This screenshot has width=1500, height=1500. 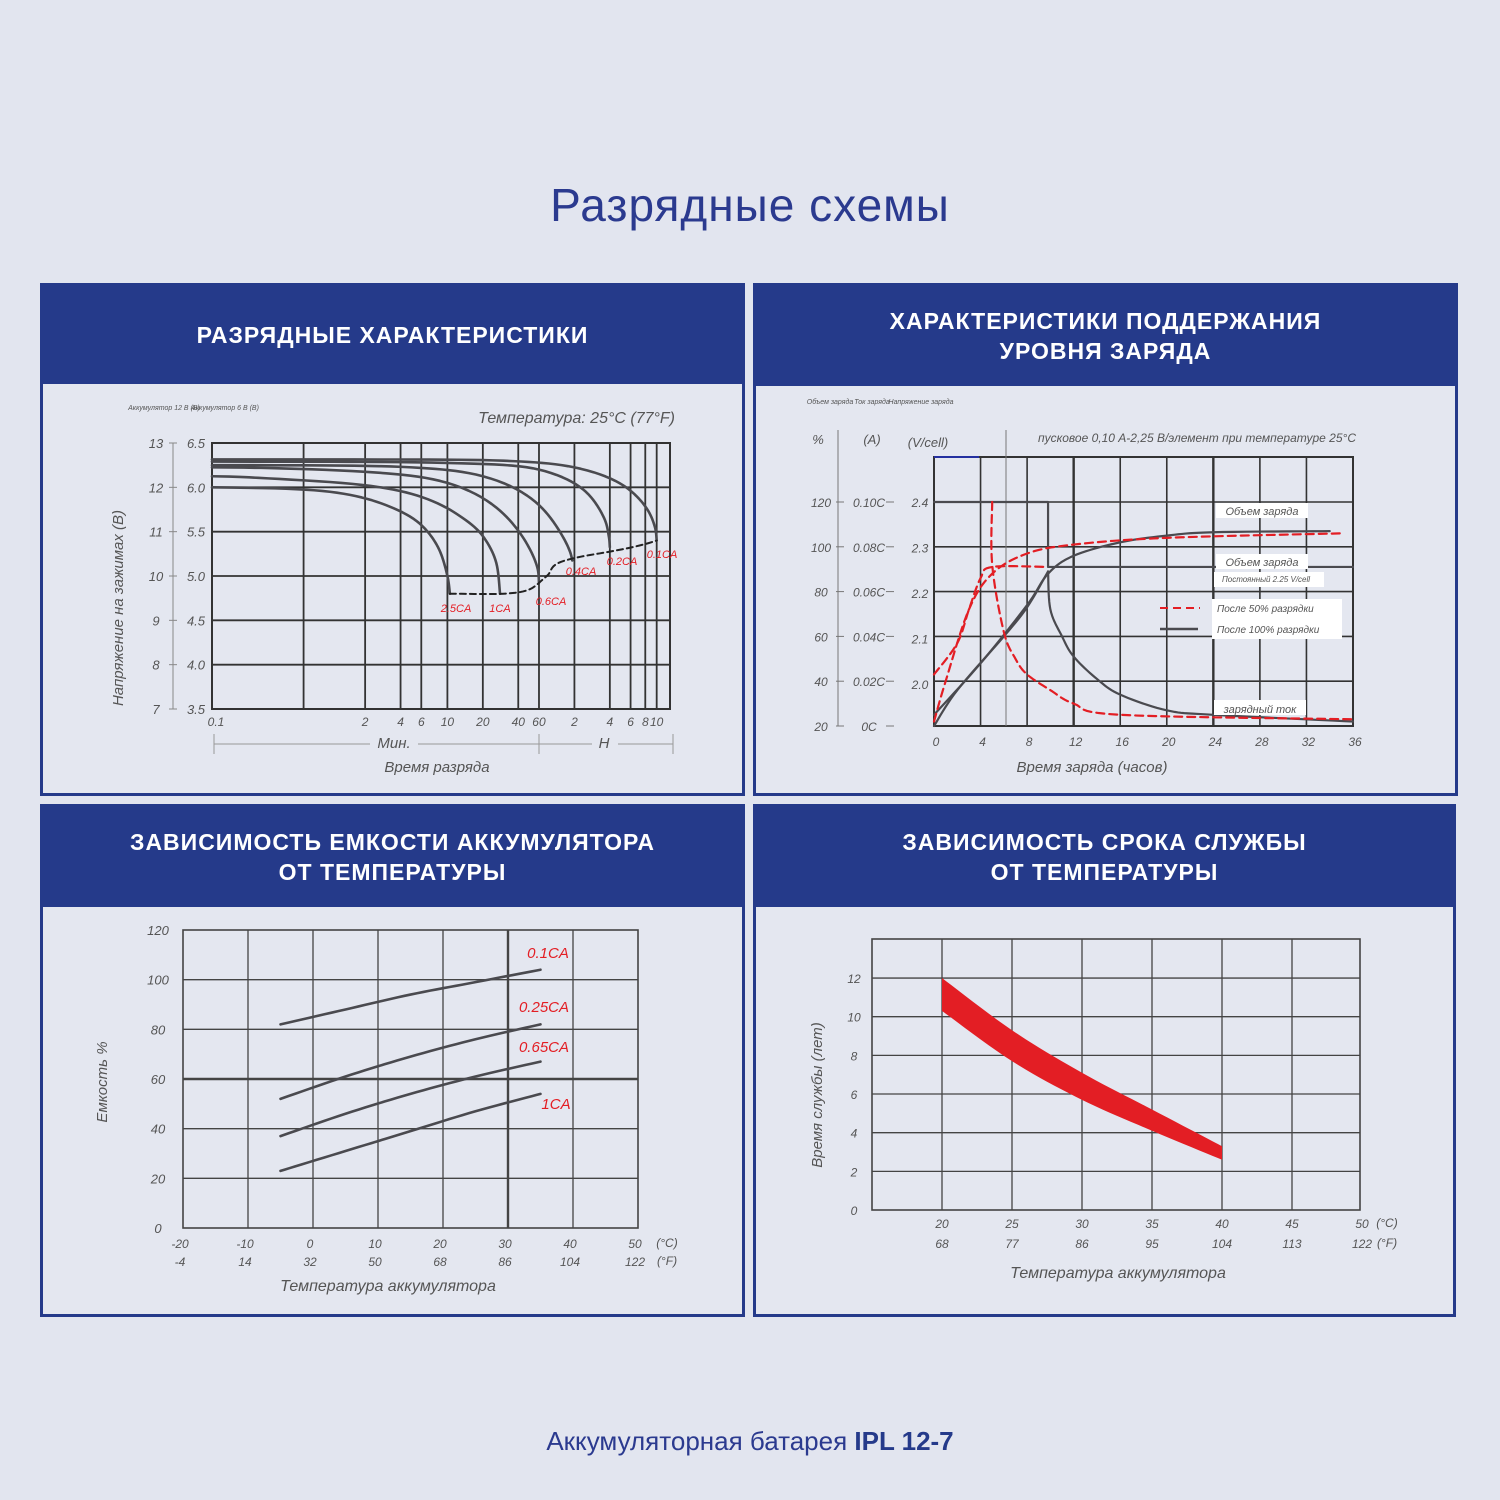 What do you see at coordinates (821, 593) in the screenshot?
I see `y-tick-label-percent: 80` at bounding box center [821, 593].